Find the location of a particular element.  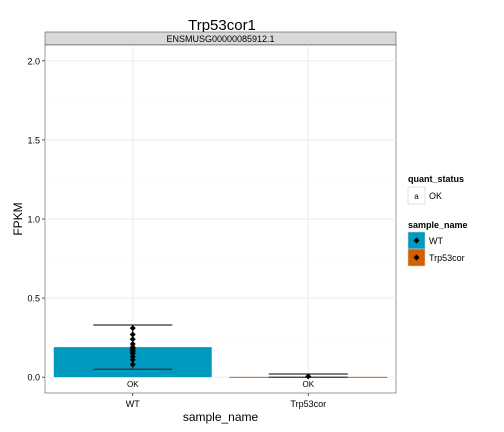

y-tick-label: 1.0 is located at coordinates (33, 220).